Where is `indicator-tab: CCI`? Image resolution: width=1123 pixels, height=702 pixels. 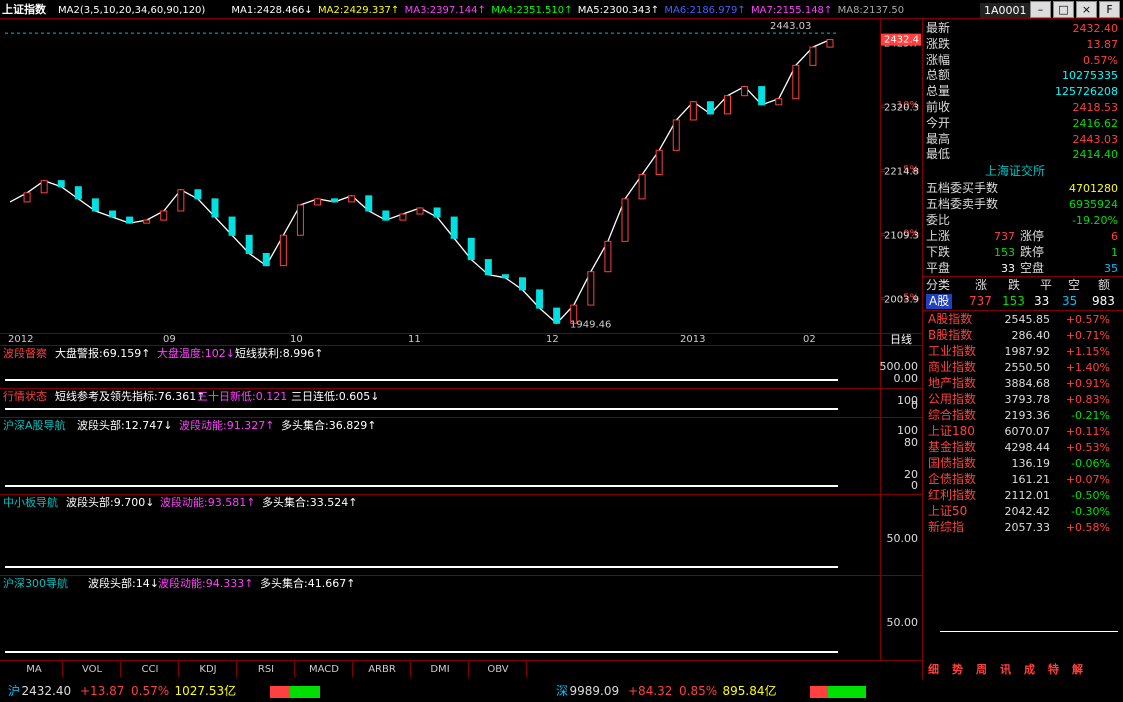
indicator-tab: CCI is located at coordinates (150, 669).